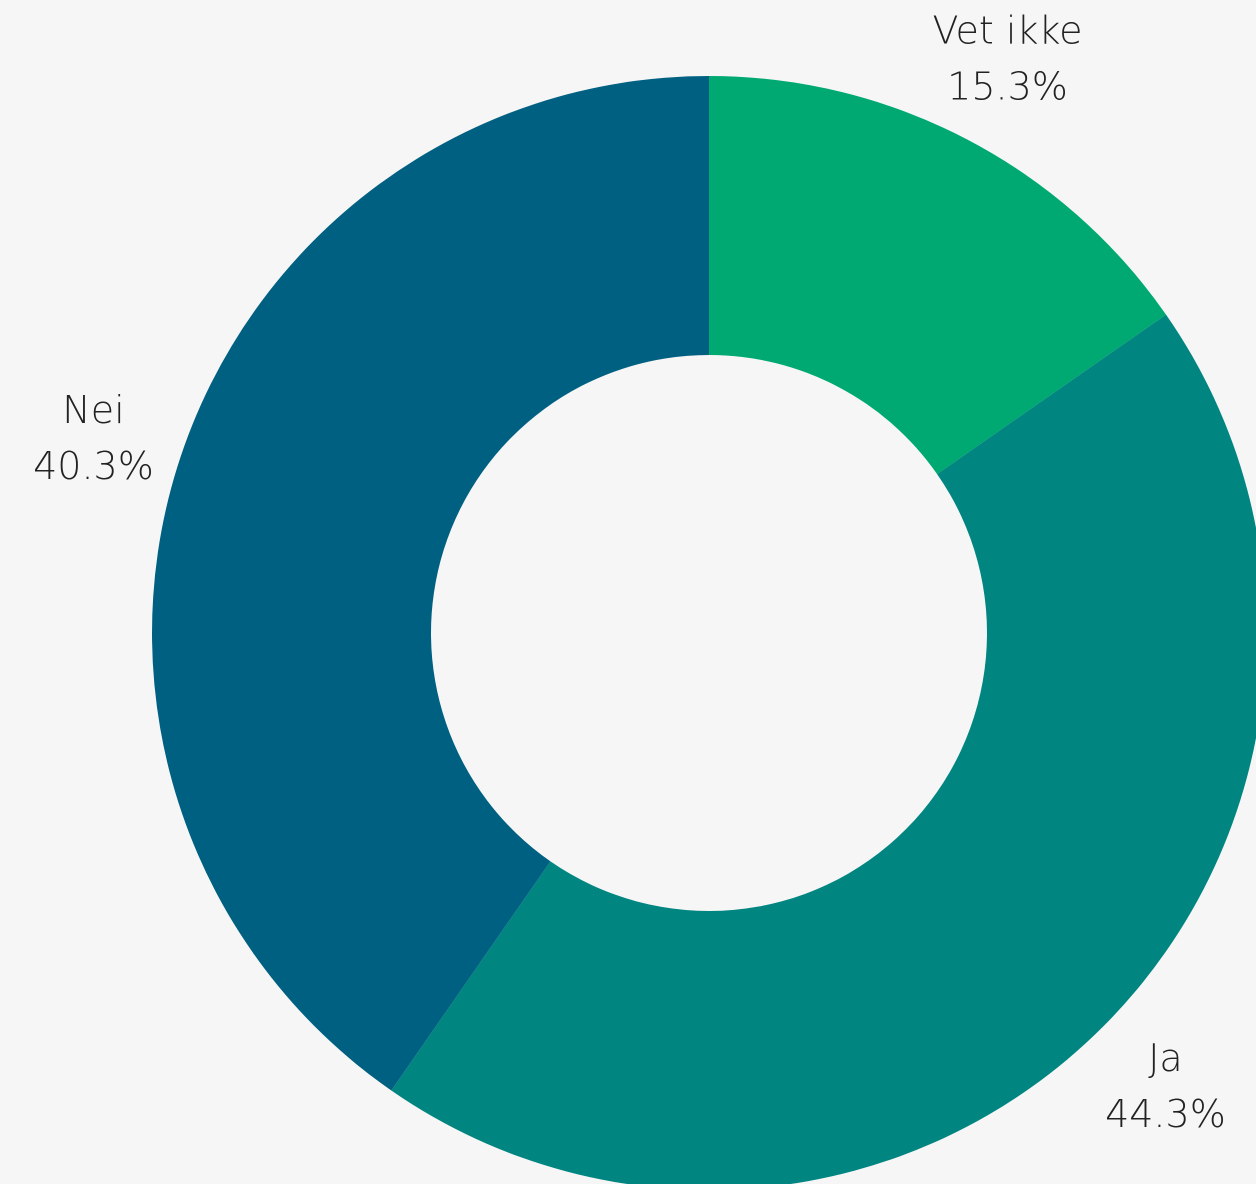 The width and height of the screenshot is (1256, 1184). I want to click on donut-slice, so click(938, 275).